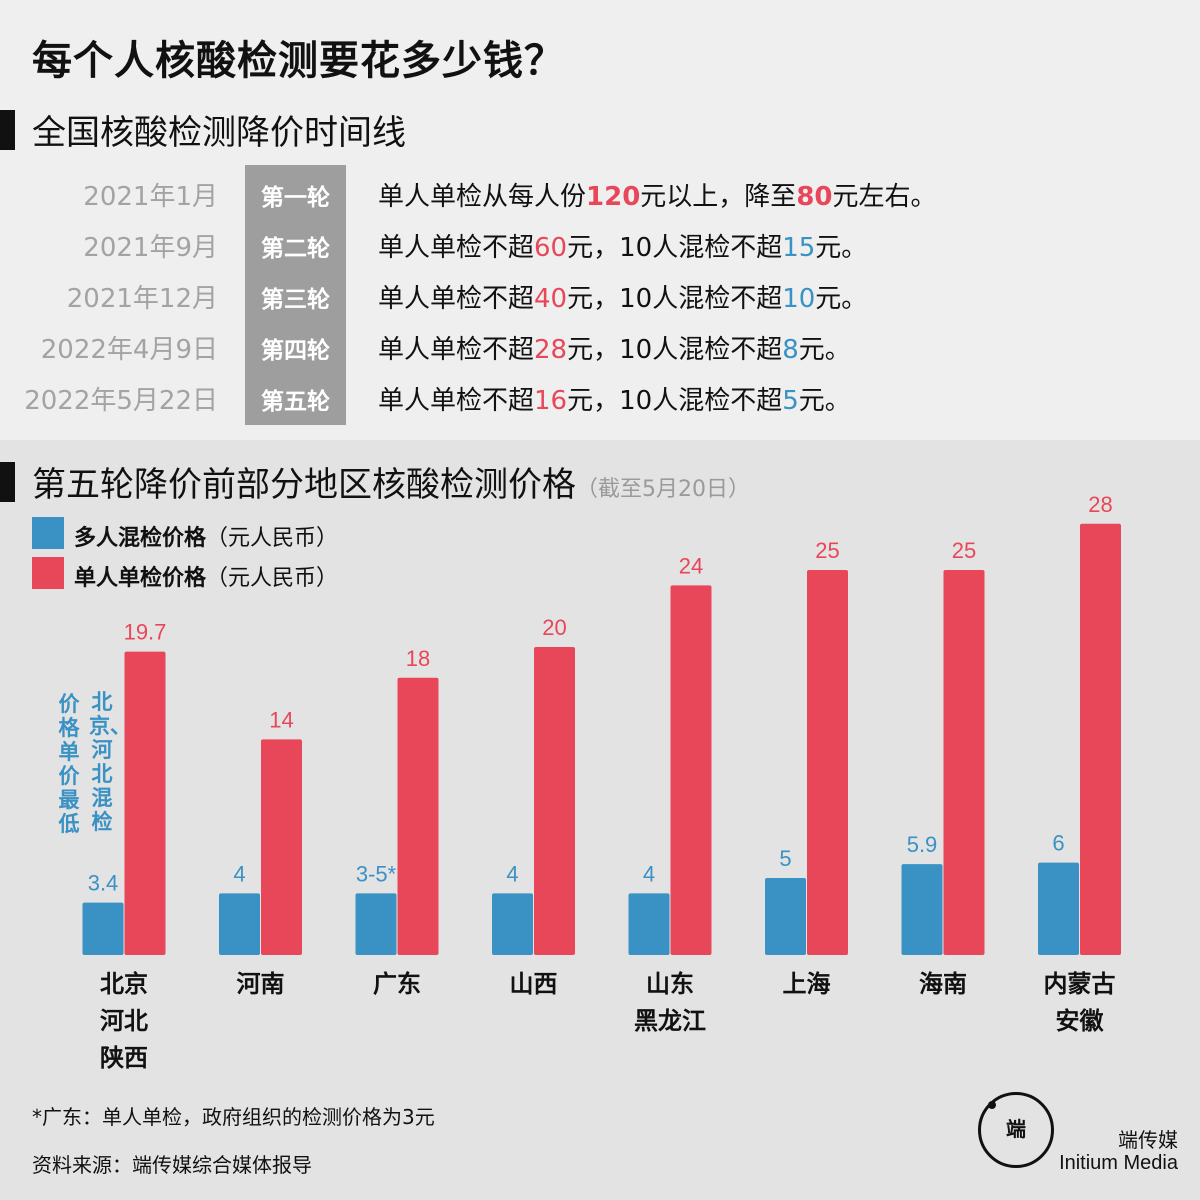 The image size is (1200, 1200). Describe the element at coordinates (790, 401) in the screenshot. I see `timeline-text-segment: 5` at that location.